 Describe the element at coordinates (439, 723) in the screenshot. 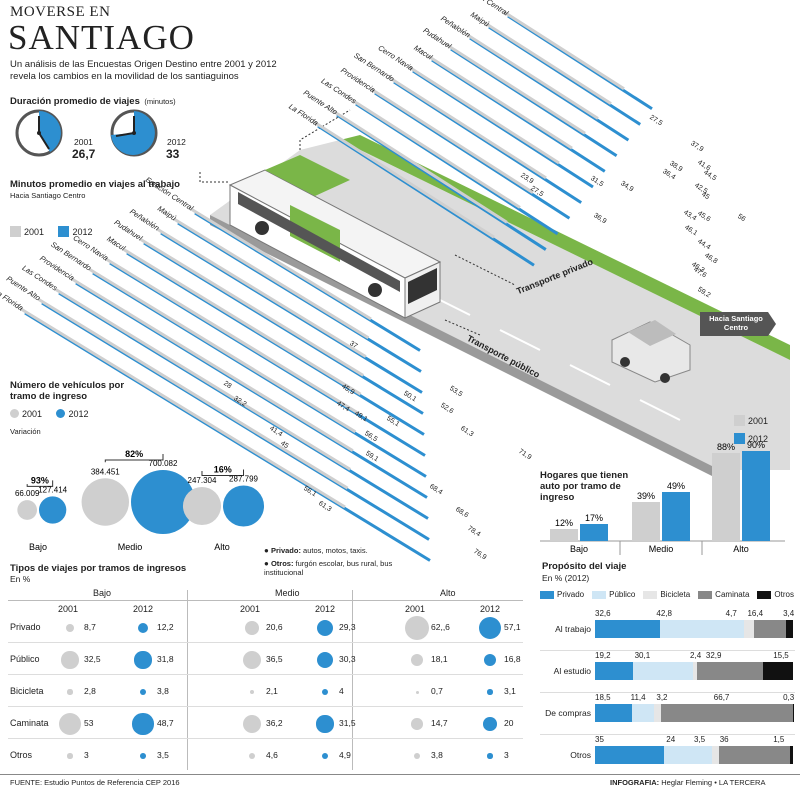

I see `trip-value: 14,7` at that location.